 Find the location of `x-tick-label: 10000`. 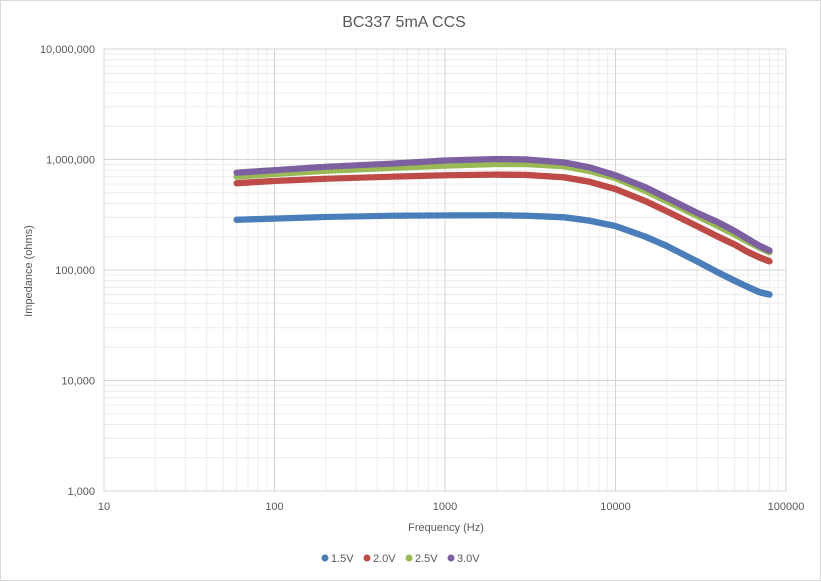

x-tick-label: 10000 is located at coordinates (615, 507).